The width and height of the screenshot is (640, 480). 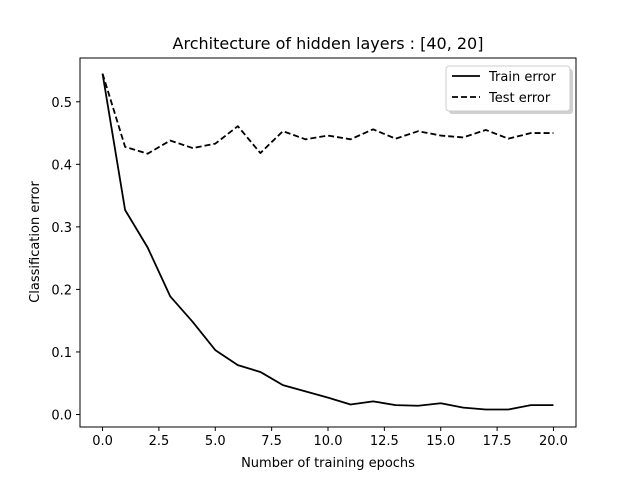 What do you see at coordinates (61, 353) in the screenshot?
I see `y-tick-label: 0.1` at bounding box center [61, 353].